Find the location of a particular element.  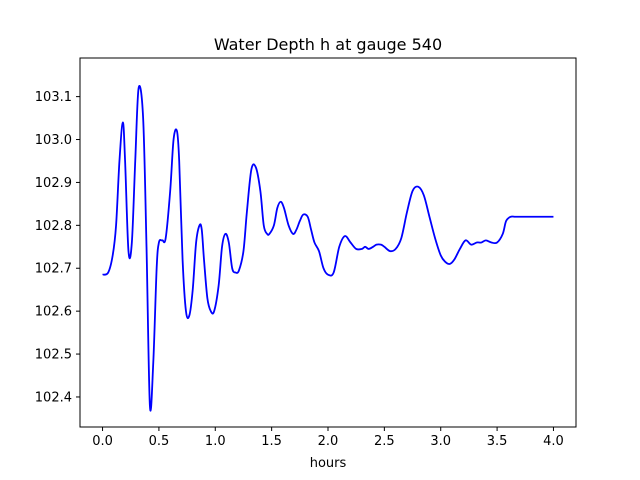

x-tick-label: 3.5 is located at coordinates (497, 441).